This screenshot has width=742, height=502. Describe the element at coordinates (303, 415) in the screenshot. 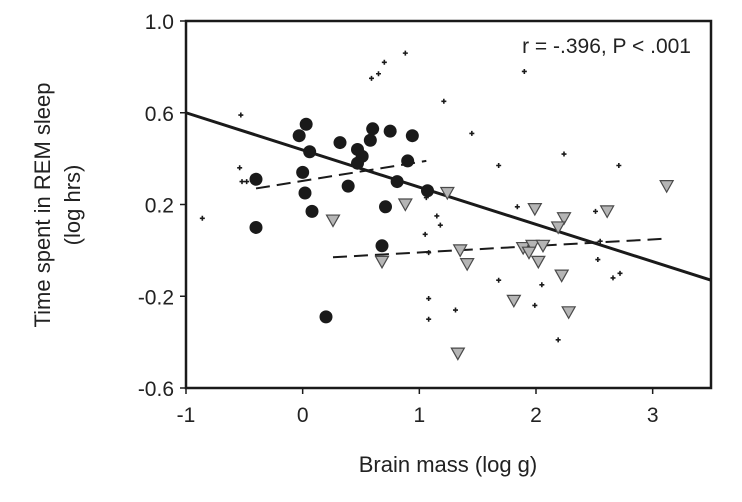

I see `x-tick-label: 0` at that location.